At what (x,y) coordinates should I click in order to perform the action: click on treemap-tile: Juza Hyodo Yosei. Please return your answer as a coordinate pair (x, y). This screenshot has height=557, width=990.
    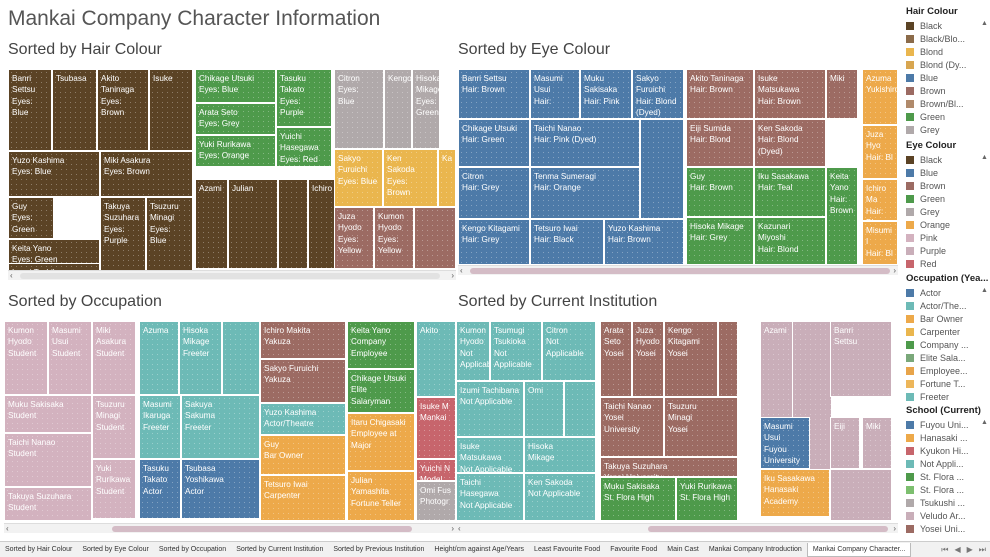
    Looking at the image, I should click on (648, 359).